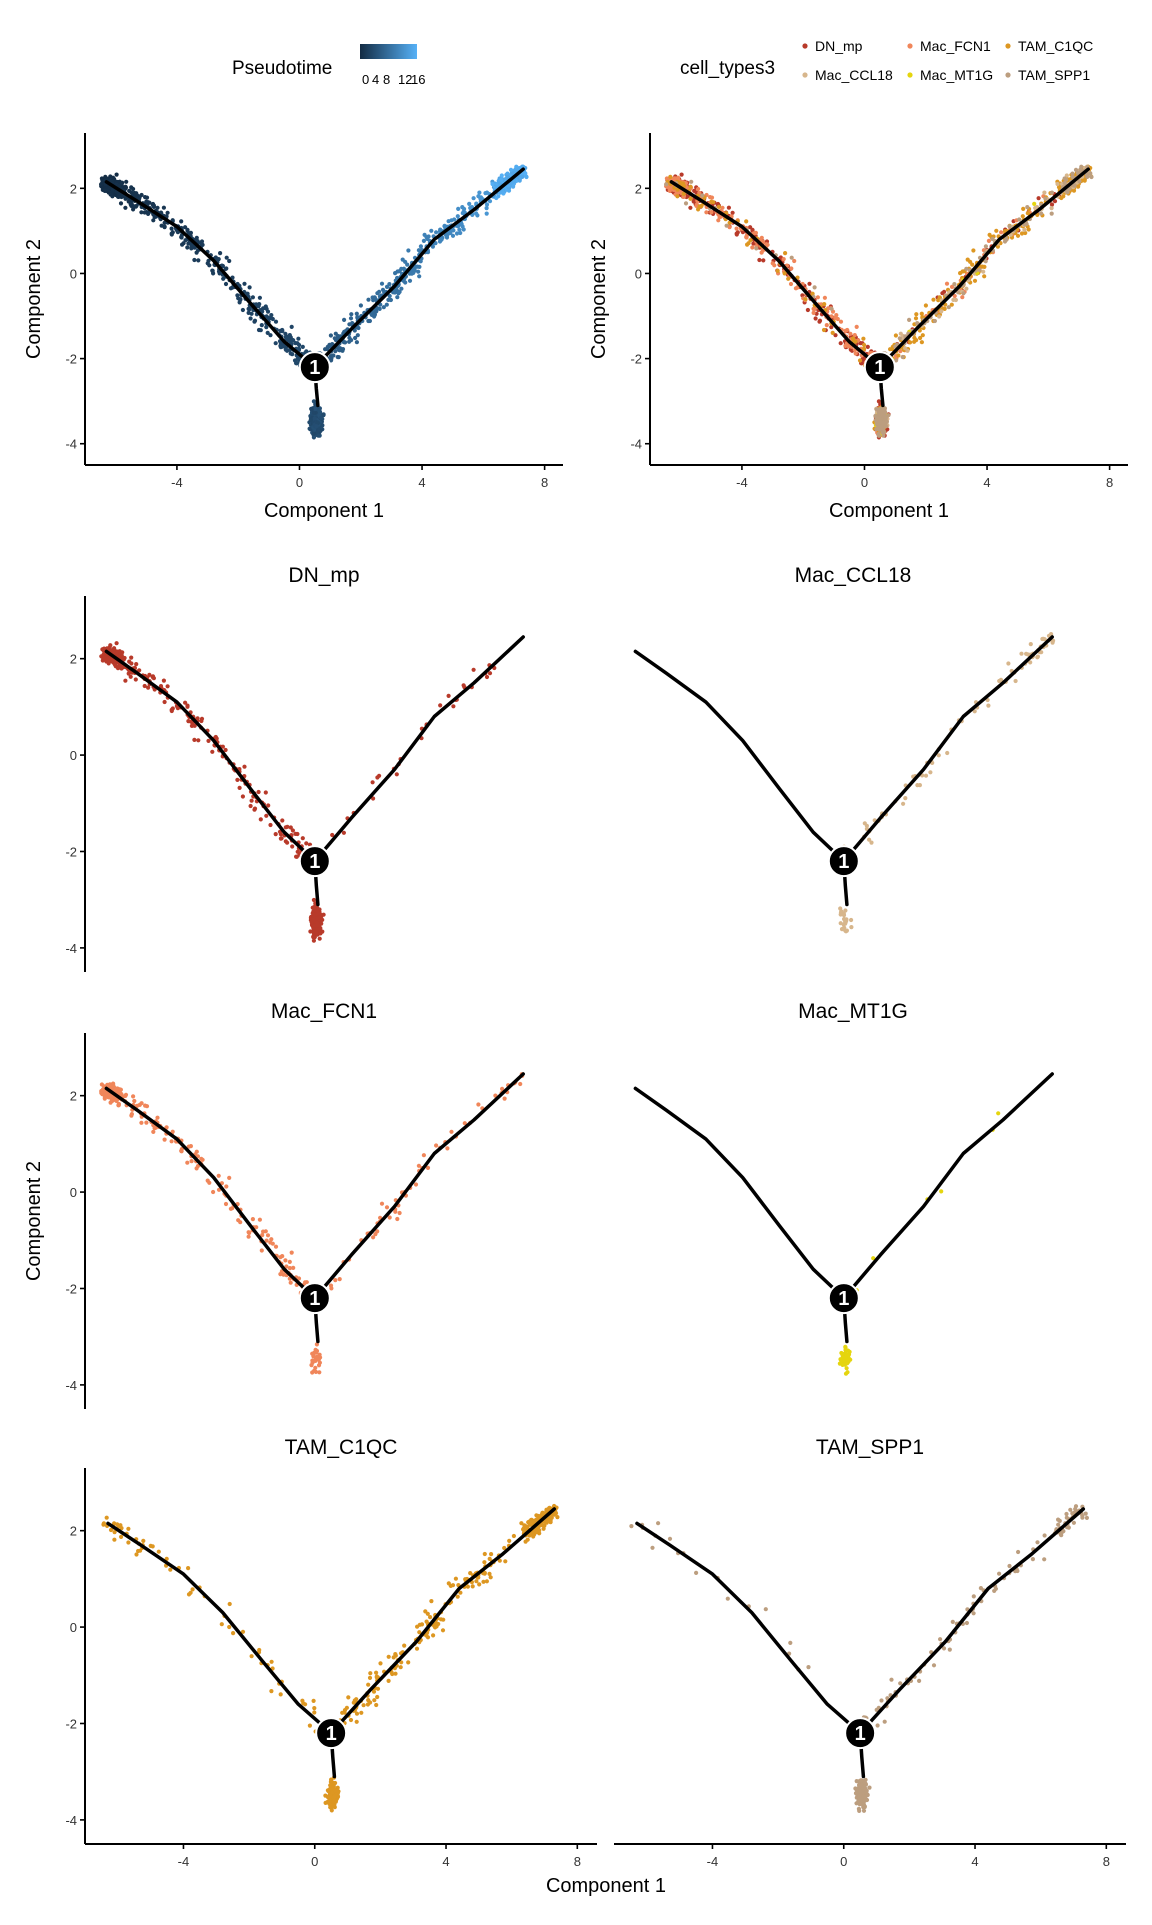 This screenshot has width=1152, height=1925. Describe the element at coordinates (419, 749) in the screenshot. I see `trajectory-line` at that location.